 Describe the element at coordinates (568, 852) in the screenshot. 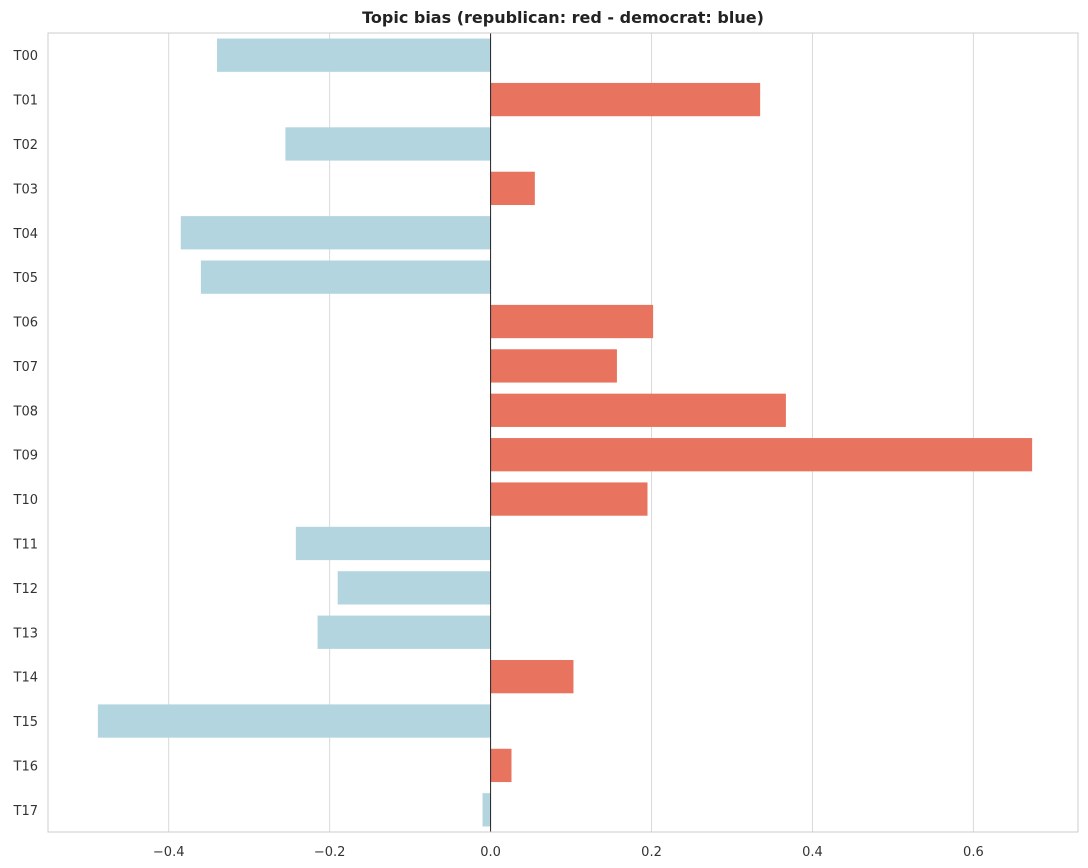

I see `x-tick-labels: −0.4 −0.2 0.0 0.2 0.4 0.6` at that location.